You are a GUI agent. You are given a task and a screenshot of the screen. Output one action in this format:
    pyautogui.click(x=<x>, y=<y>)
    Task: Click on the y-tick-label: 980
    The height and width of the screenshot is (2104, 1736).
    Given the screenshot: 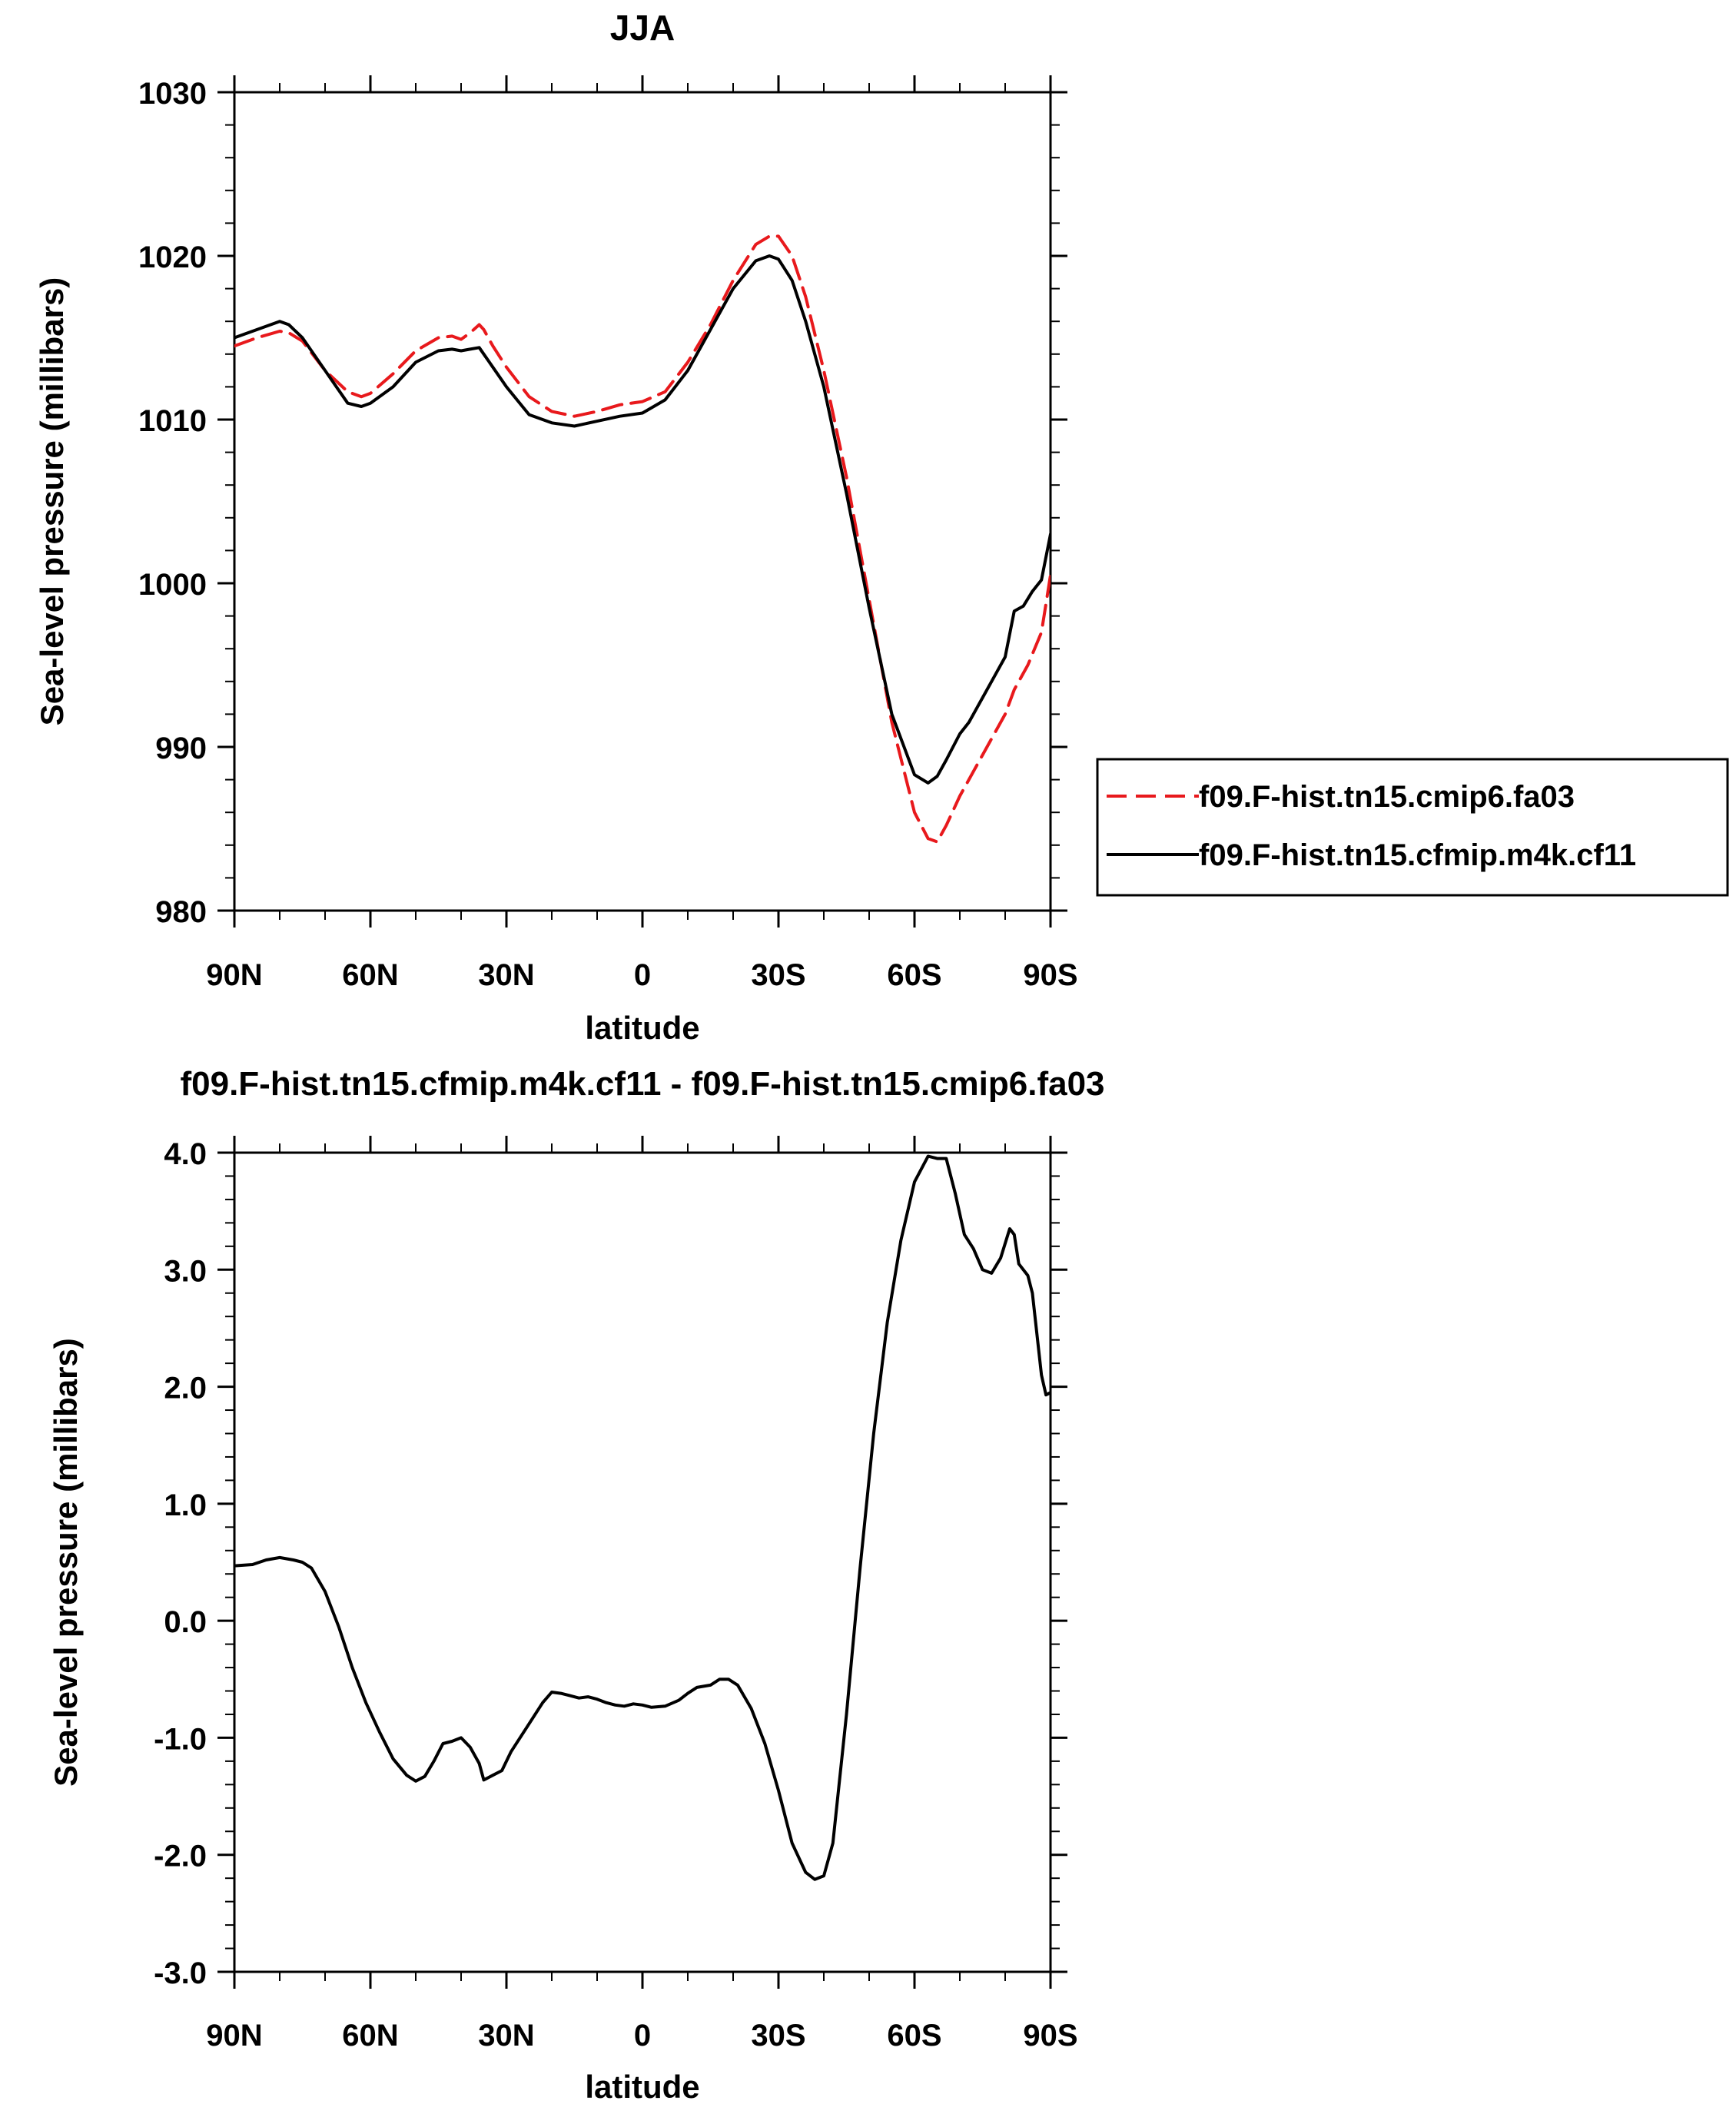 What is the action you would take?
    pyautogui.click(x=181, y=912)
    